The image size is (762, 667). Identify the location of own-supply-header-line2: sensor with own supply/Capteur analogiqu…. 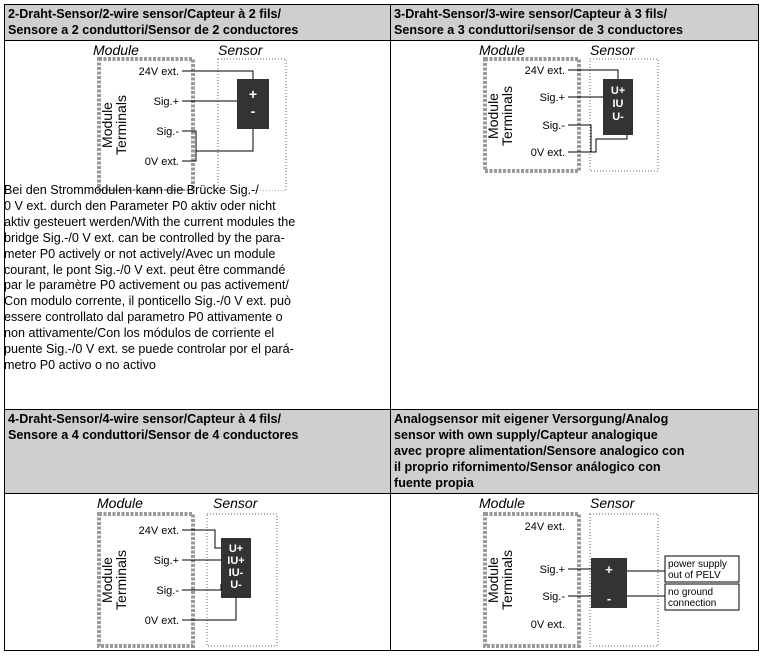
(526, 435).